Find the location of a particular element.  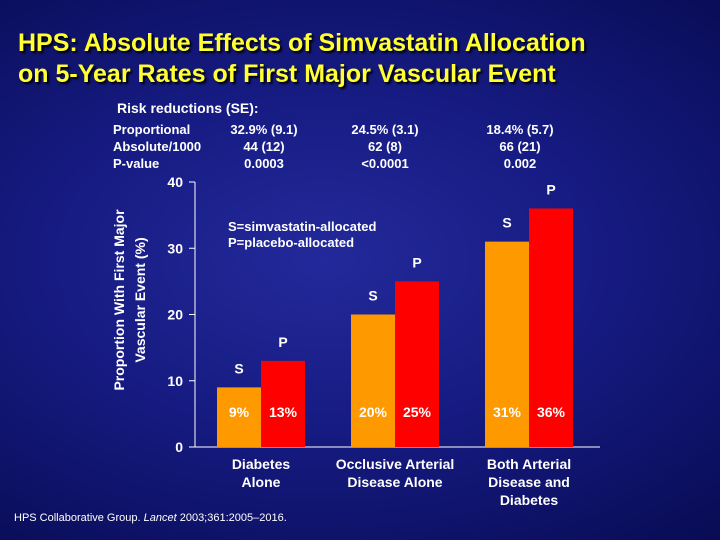

legend-line-1: S=simvastatin-allocated is located at coordinates (302, 226).